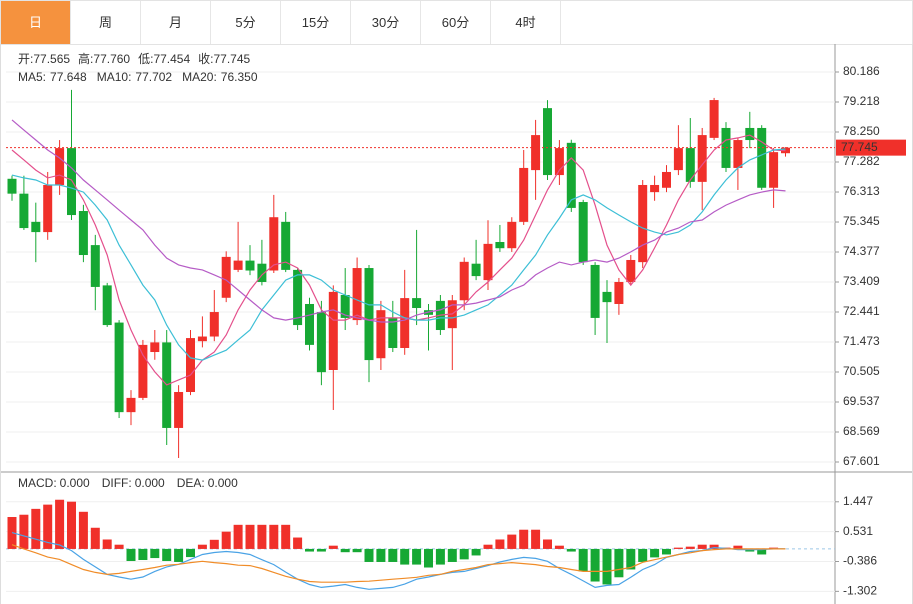  What do you see at coordinates (861, 401) in the screenshot?
I see `y-tick-label: 69.537` at bounding box center [861, 401].